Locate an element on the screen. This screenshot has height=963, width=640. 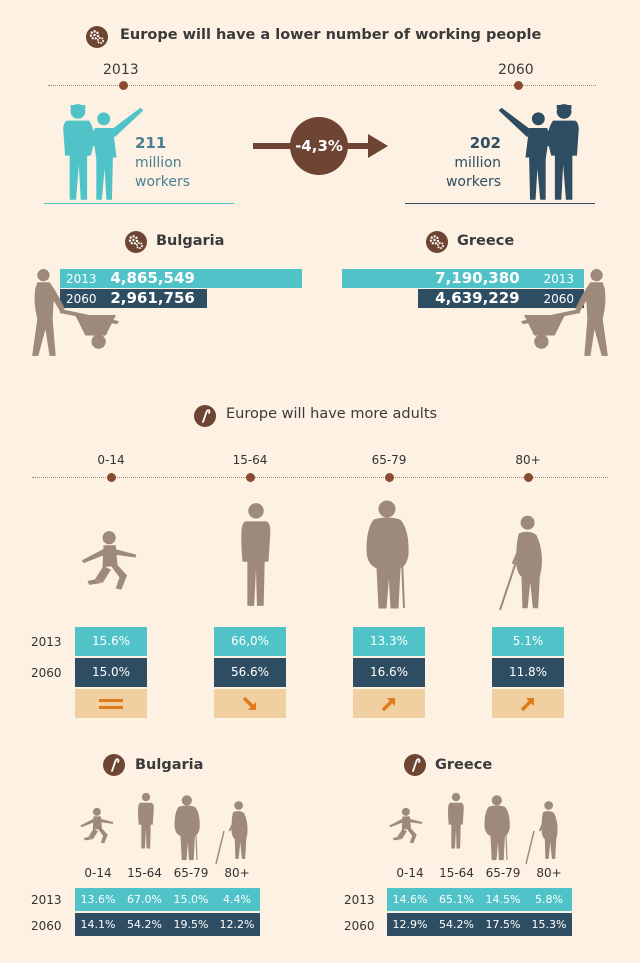
greece-bar-2060: 4,639,229 2060 is located at coordinates (501, 298).